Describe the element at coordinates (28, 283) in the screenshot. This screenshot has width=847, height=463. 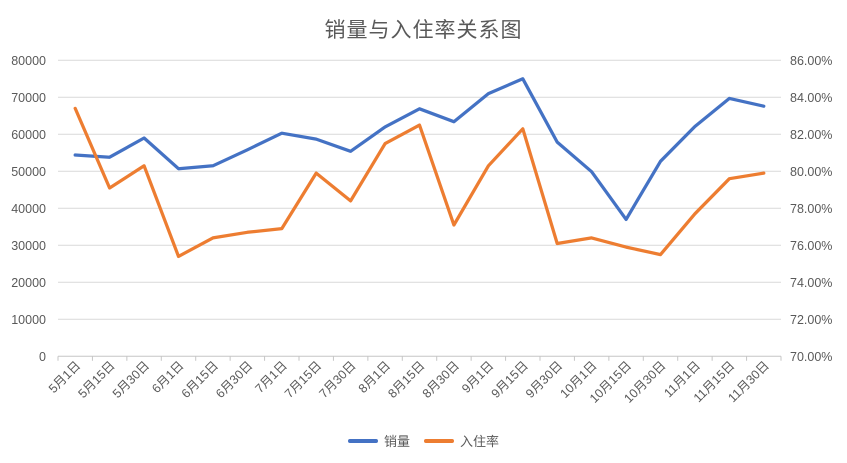
I see `left-axis-tick-label: 20000` at that location.